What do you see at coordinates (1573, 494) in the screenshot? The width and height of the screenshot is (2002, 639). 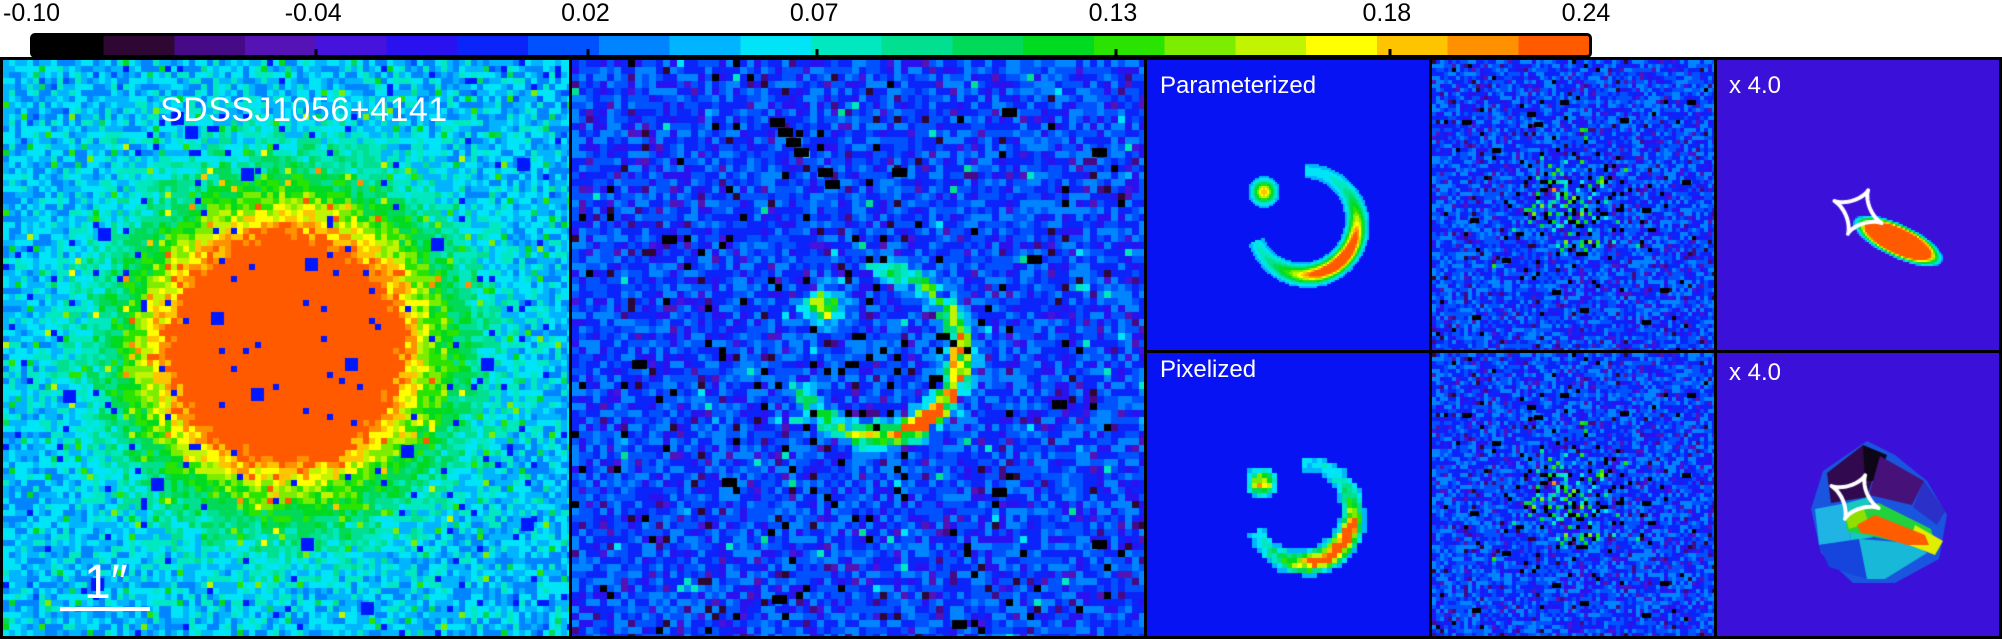 I see `pixelized-residual-panel` at bounding box center [1573, 494].